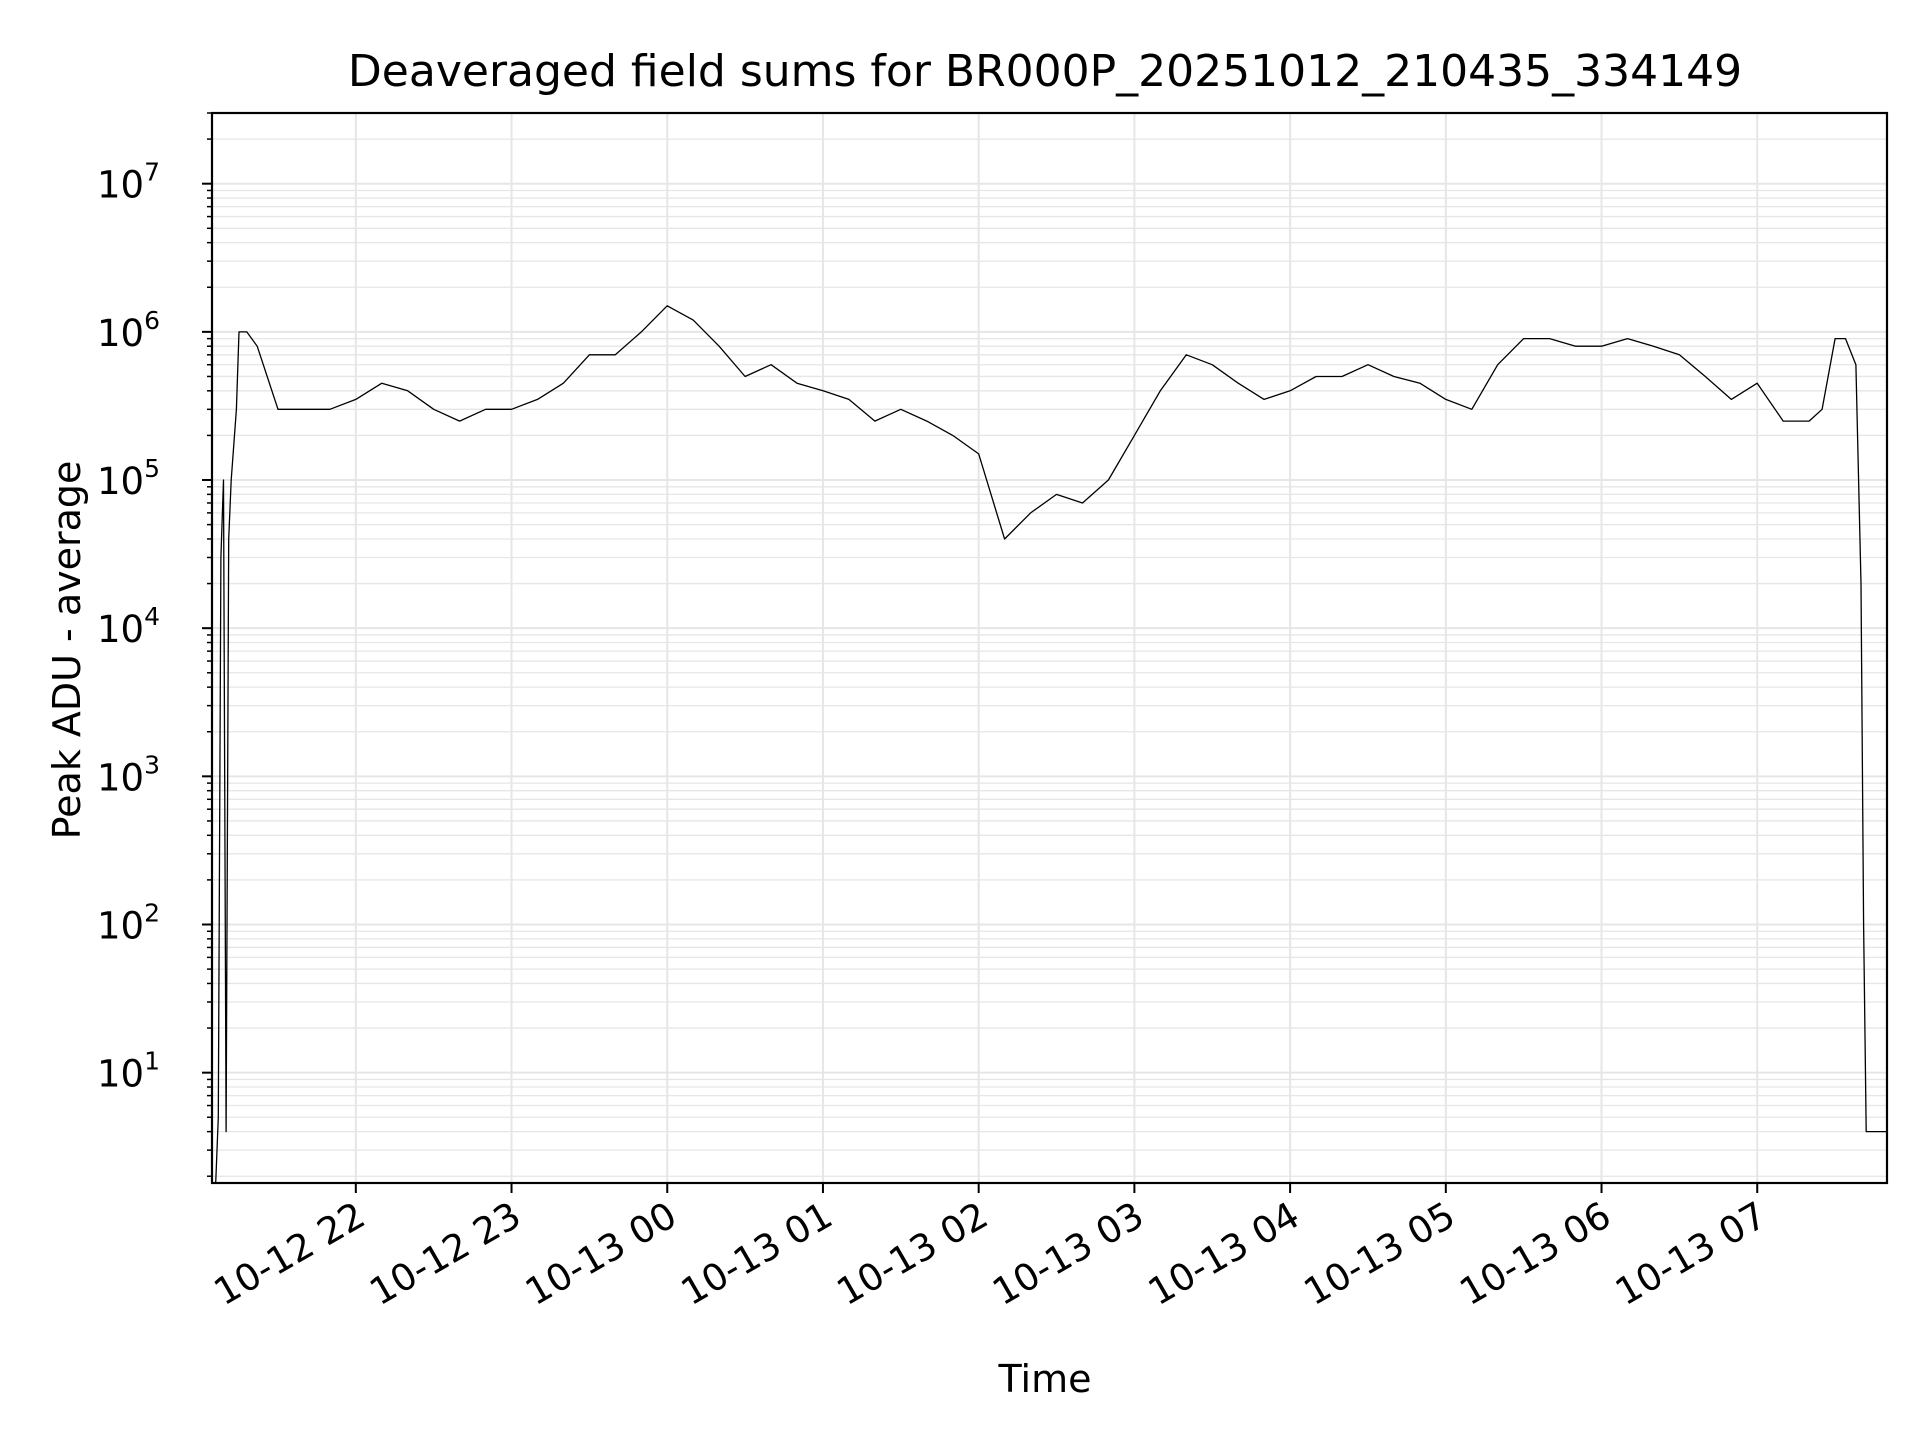 The image size is (1920, 1440). Describe the element at coordinates (128, 478) in the screenshot. I see `y-tick-label: 10⁵` at that location.